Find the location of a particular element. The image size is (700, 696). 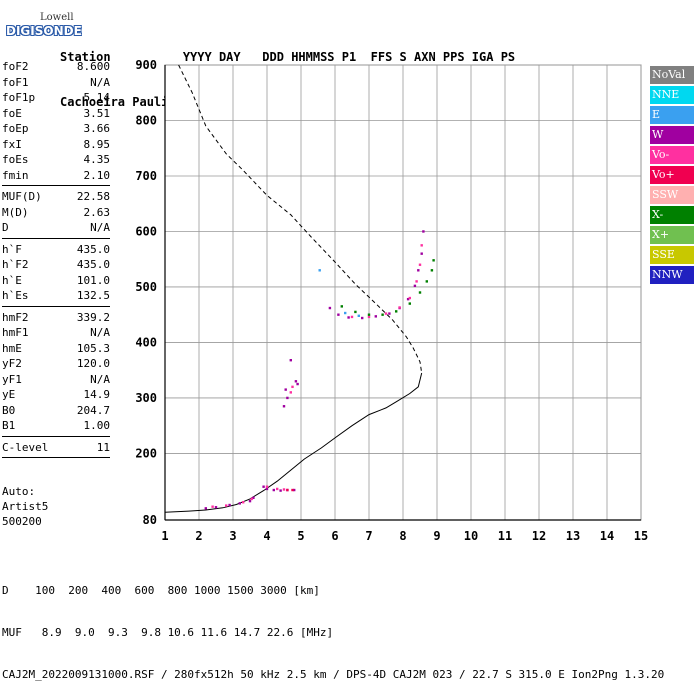

param-row: foEs 4.35 is located at coordinates (56, 161).